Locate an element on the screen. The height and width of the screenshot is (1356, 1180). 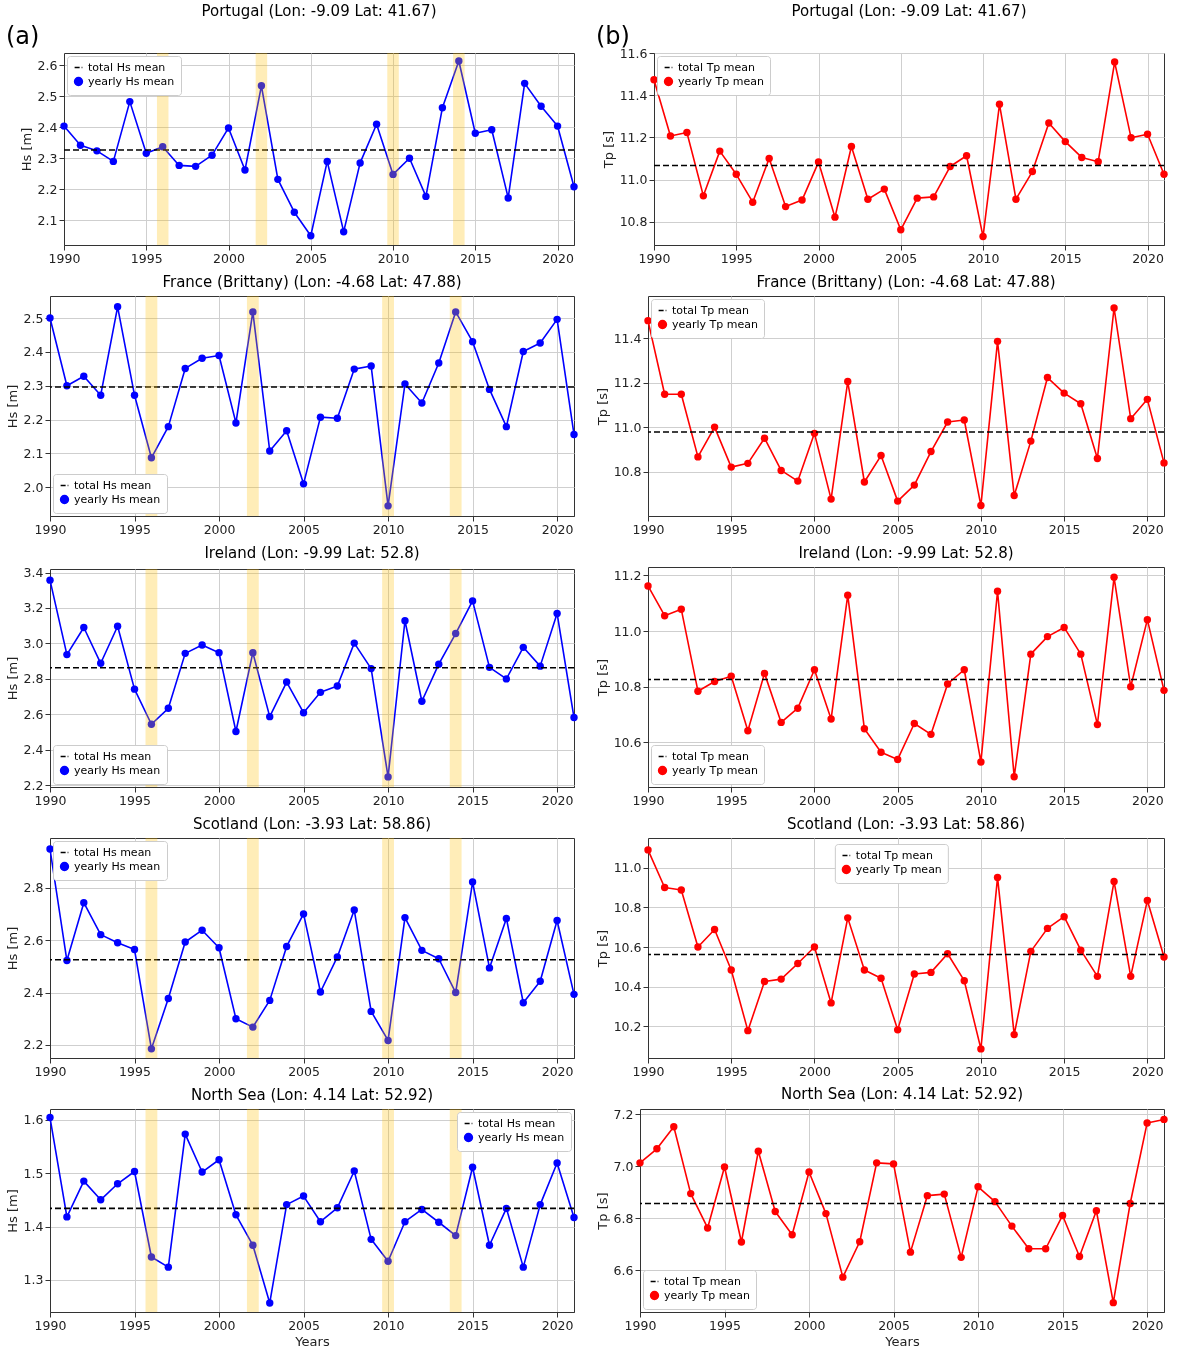
y-tick-label: 1.4 is located at coordinates (33, 1227).